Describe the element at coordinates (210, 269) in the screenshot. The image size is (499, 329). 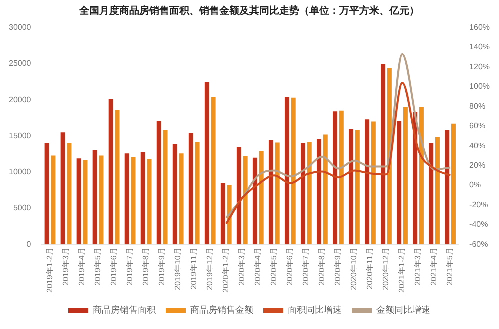
I see `x-tick-label: 2019年12月` at that location.